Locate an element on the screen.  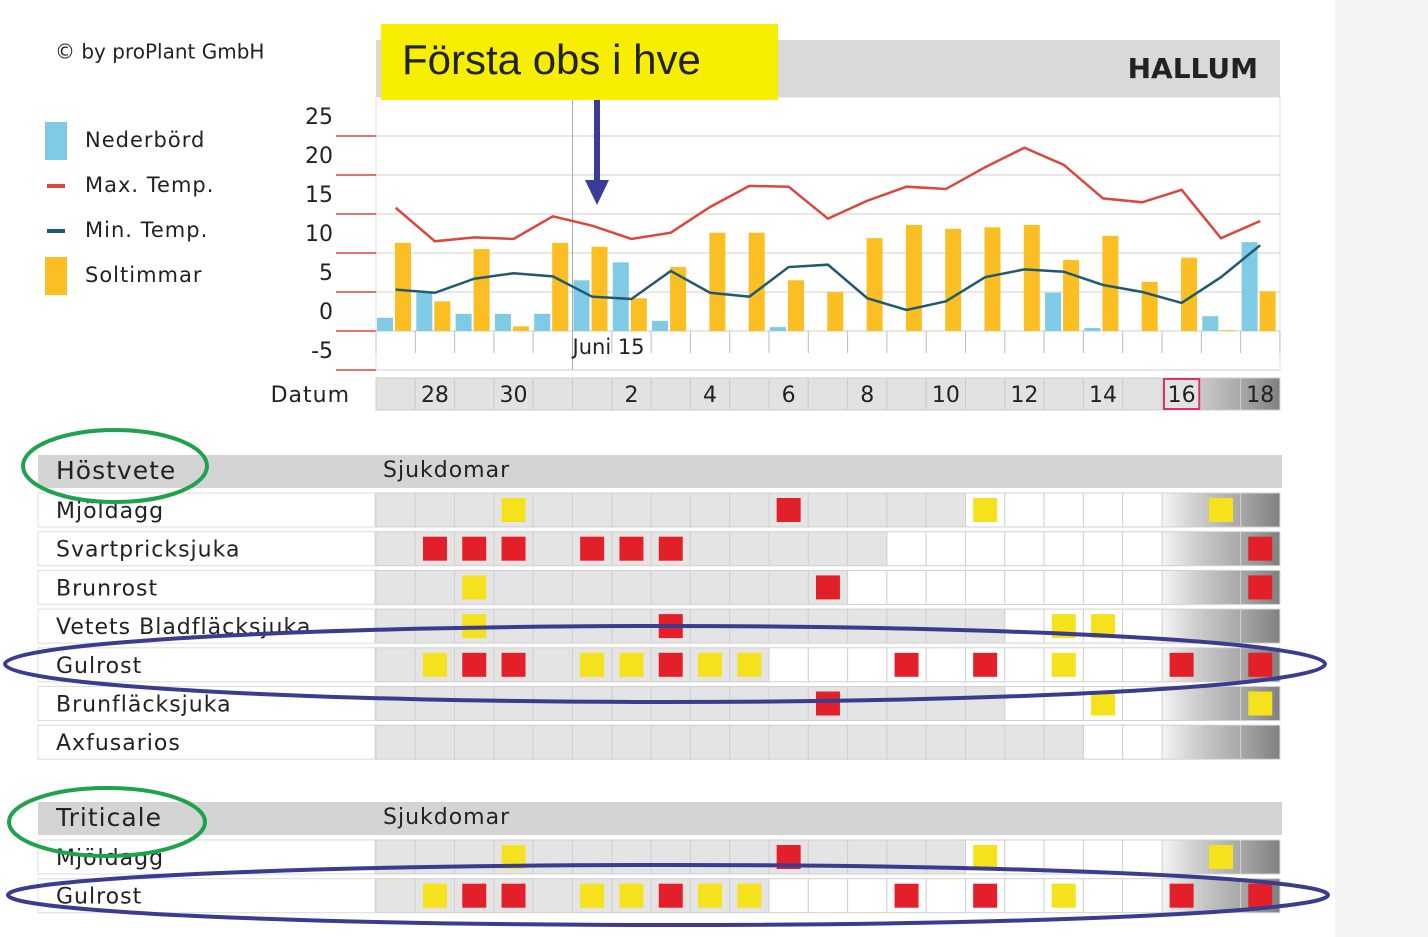
row-label: Vetets Bladfläcksjuka is located at coordinates (183, 627).